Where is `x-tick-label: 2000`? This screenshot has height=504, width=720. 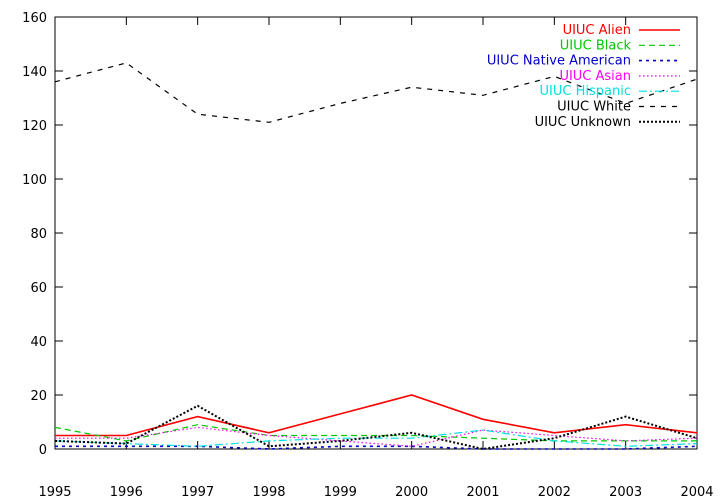
x-tick-label: 2000 is located at coordinates (411, 492).